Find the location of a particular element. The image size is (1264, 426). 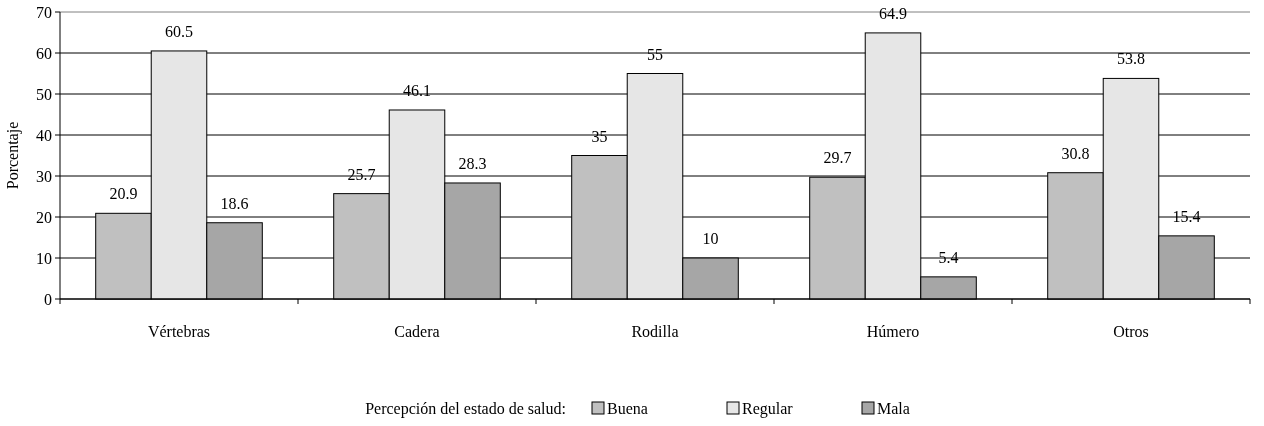

data-label: 46.1 is located at coordinates (417, 90).